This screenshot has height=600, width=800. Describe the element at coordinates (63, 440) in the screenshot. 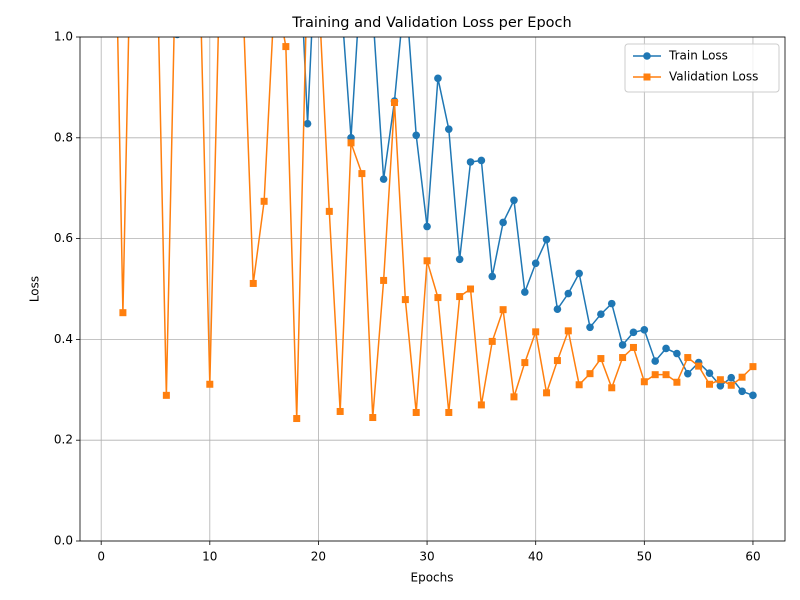

I see `y-tick-label: 0.2` at that location.